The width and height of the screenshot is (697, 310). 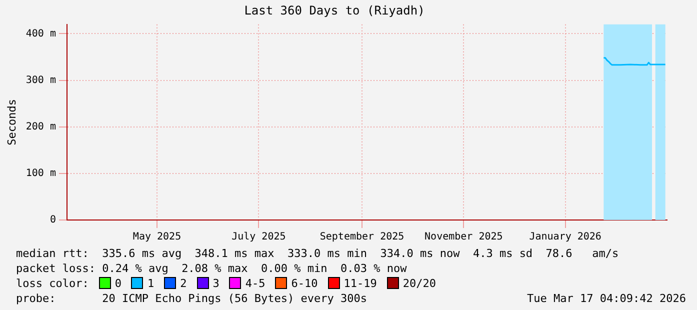 What do you see at coordinates (41, 174) in the screenshot?
I see `y-tick-label: 100 m` at bounding box center [41, 174].